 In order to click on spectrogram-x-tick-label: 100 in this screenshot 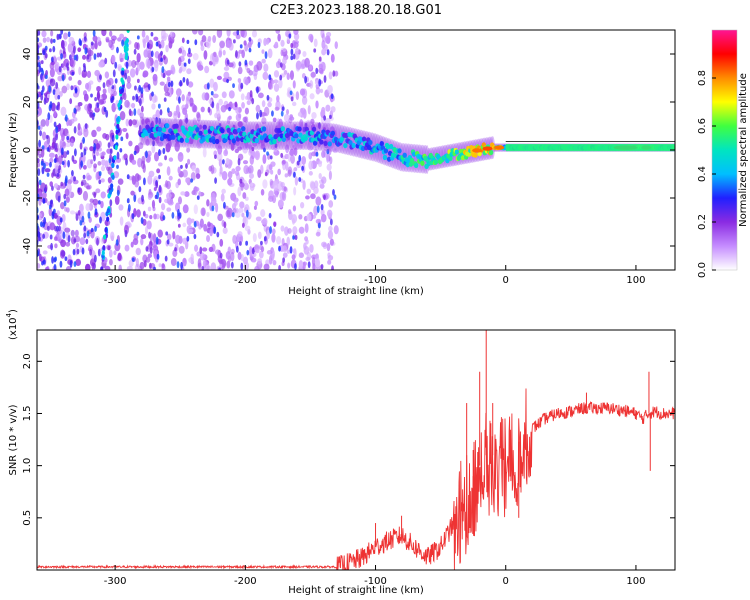, I will do `click(635, 280)`.